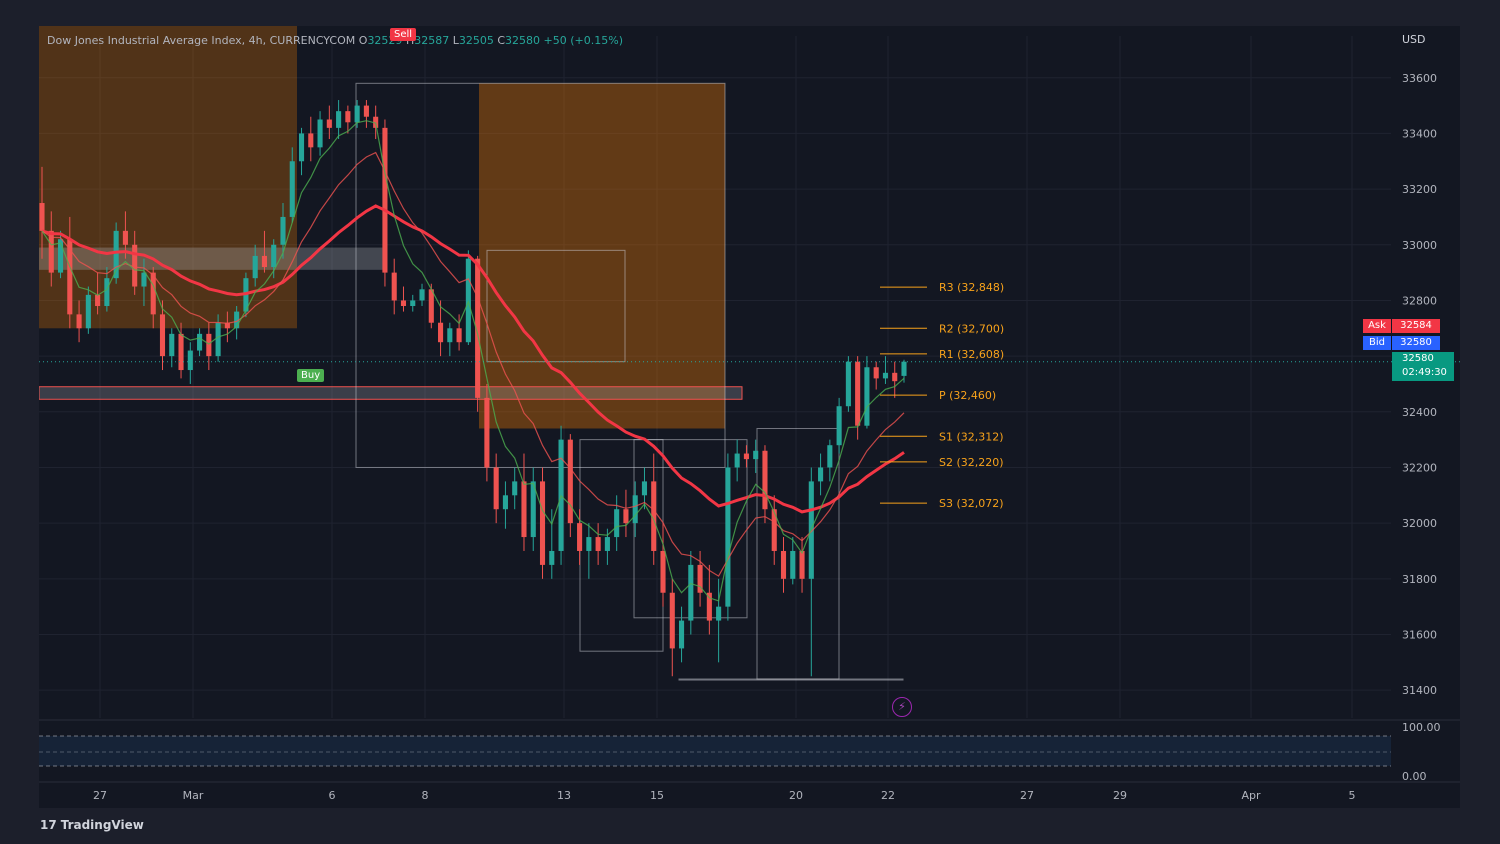 This screenshot has width=1500, height=844. Describe the element at coordinates (796, 795) in the screenshot. I see `x-axis-label: 20` at that location.